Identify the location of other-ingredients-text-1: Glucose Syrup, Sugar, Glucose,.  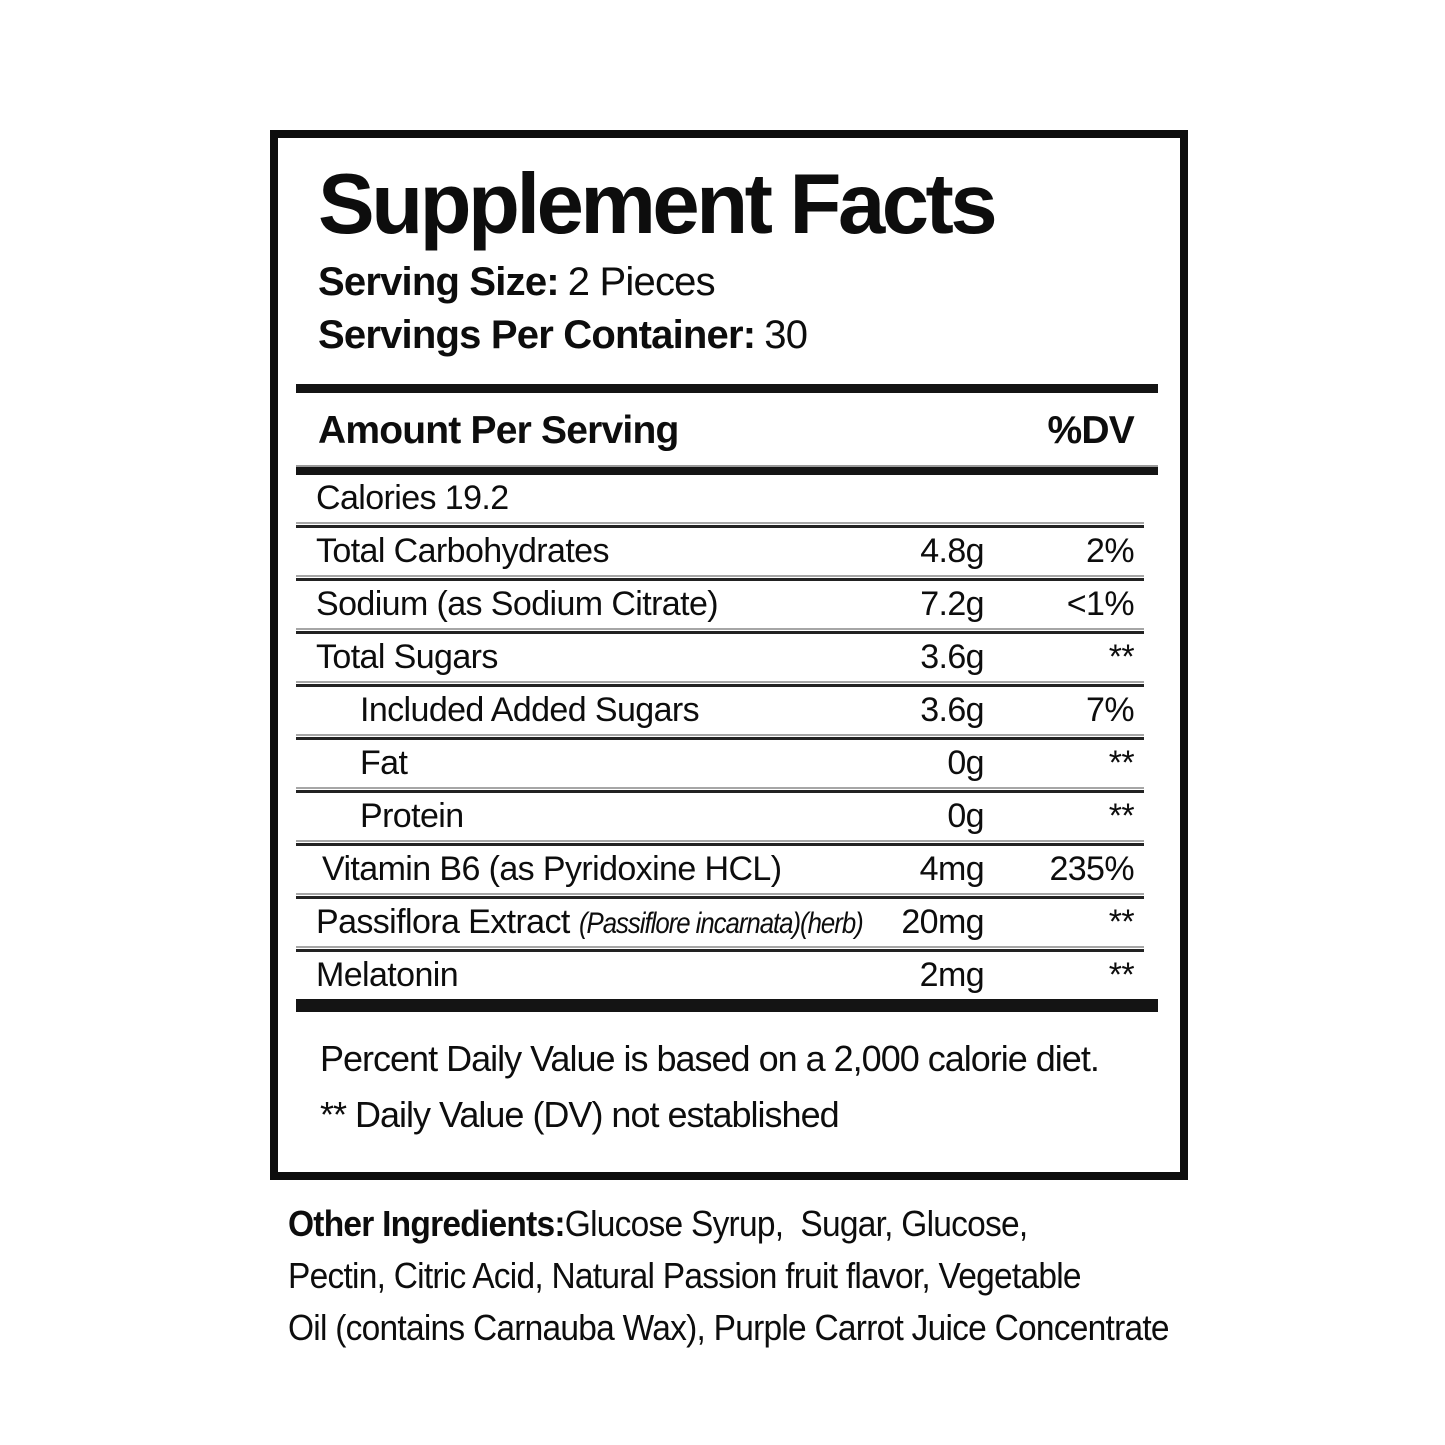
(796, 1223).